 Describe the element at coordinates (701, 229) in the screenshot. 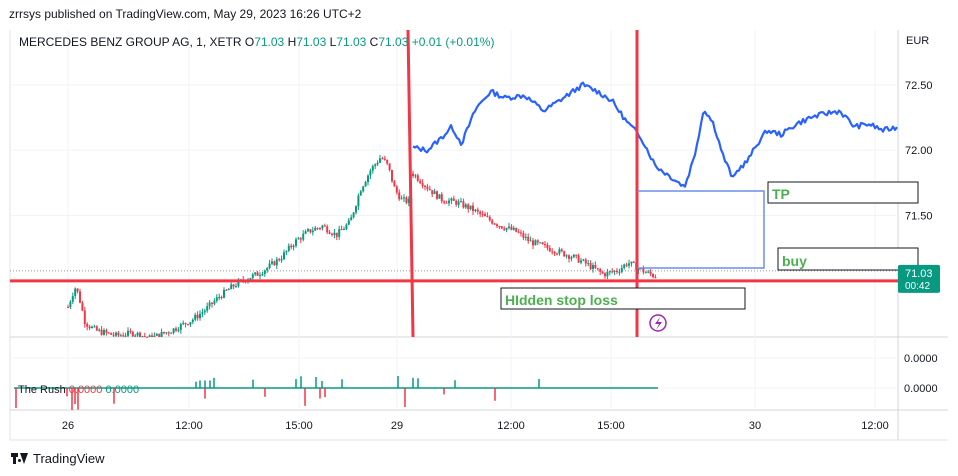

I see `tp-zone-box` at that location.